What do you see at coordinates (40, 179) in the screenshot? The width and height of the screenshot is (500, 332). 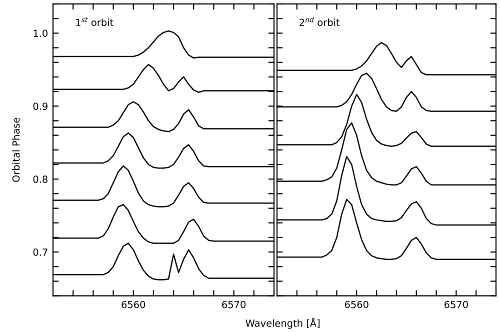 I see `y-tick-label: 0.8` at bounding box center [40, 179].